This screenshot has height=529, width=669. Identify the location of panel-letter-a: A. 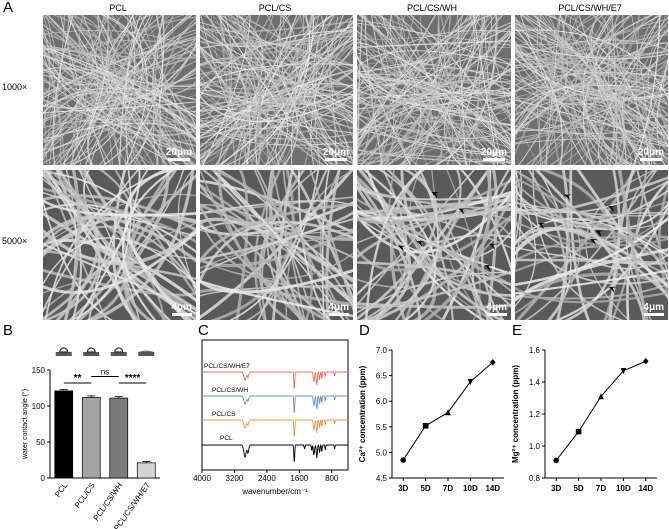
(8, 8).